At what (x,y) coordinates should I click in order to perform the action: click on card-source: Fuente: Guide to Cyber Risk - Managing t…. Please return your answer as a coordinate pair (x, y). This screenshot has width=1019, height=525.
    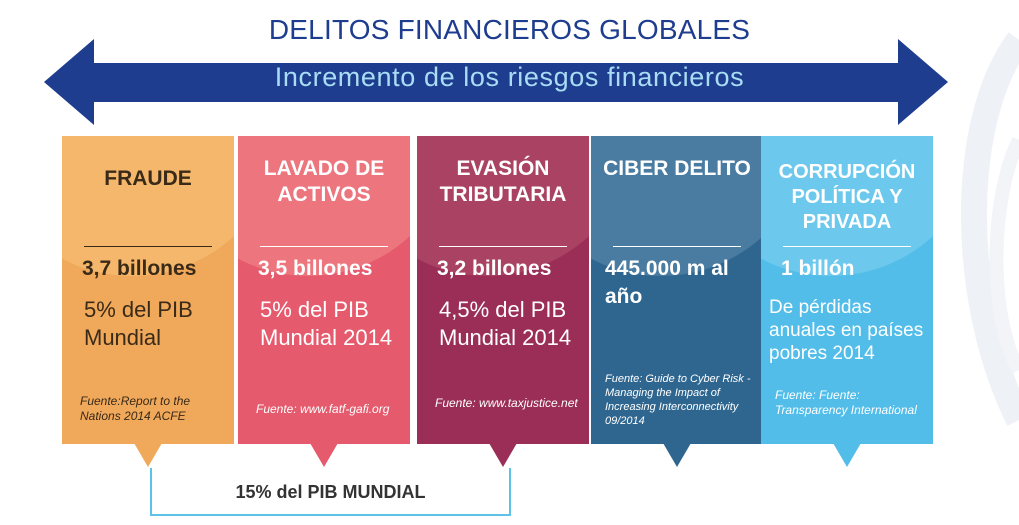
    Looking at the image, I should click on (678, 400).